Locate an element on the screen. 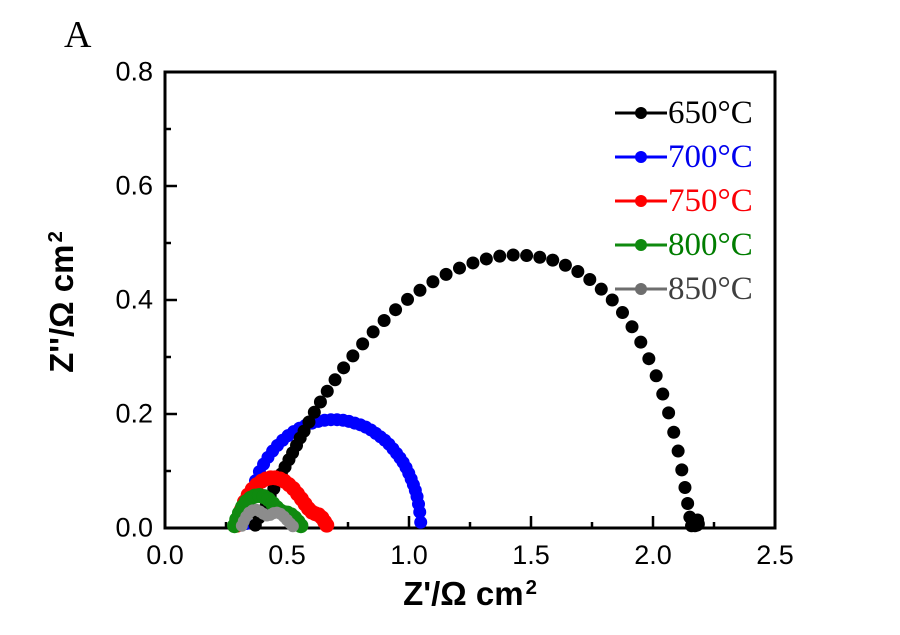 Image resolution: width=900 pixels, height=635 pixels. legend-marker-650c-icon is located at coordinates (641, 113).